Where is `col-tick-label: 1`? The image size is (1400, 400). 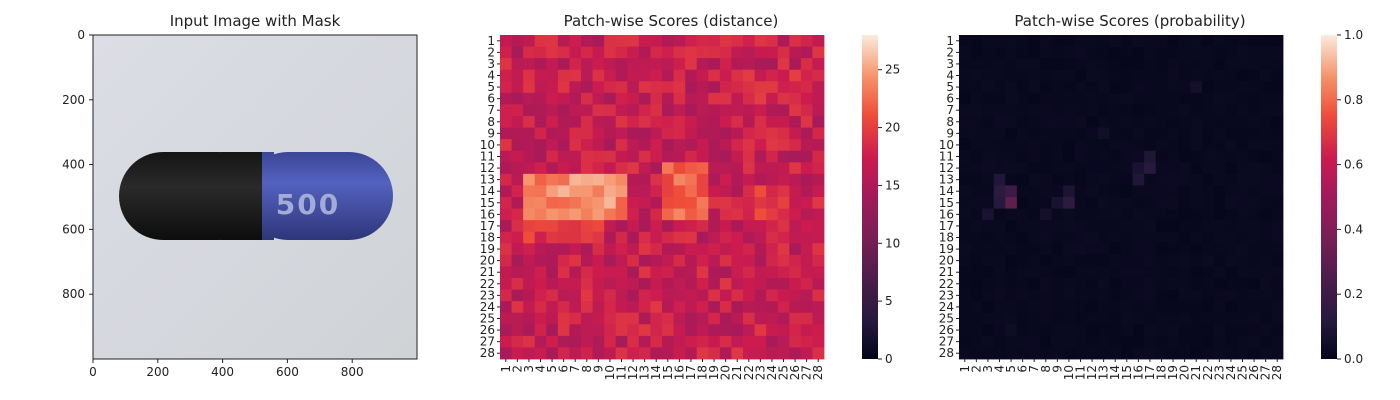 col-tick-label: 1 is located at coordinates (506, 369).